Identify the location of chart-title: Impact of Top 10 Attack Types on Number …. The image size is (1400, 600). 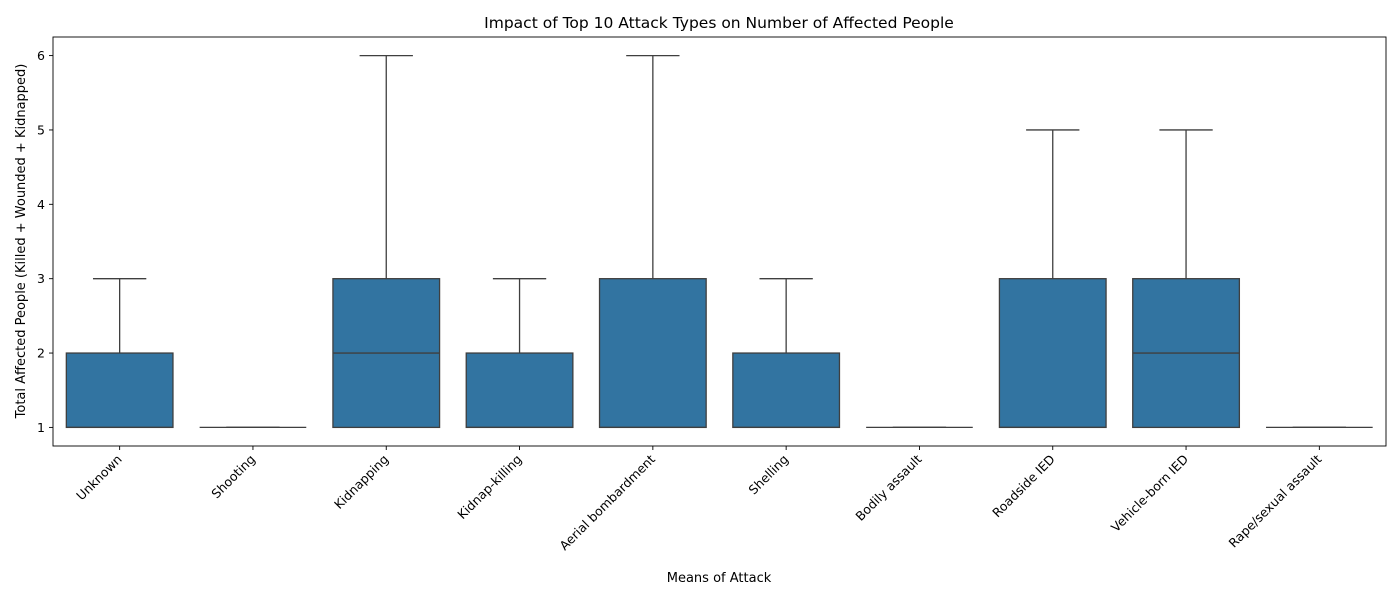
(719, 23).